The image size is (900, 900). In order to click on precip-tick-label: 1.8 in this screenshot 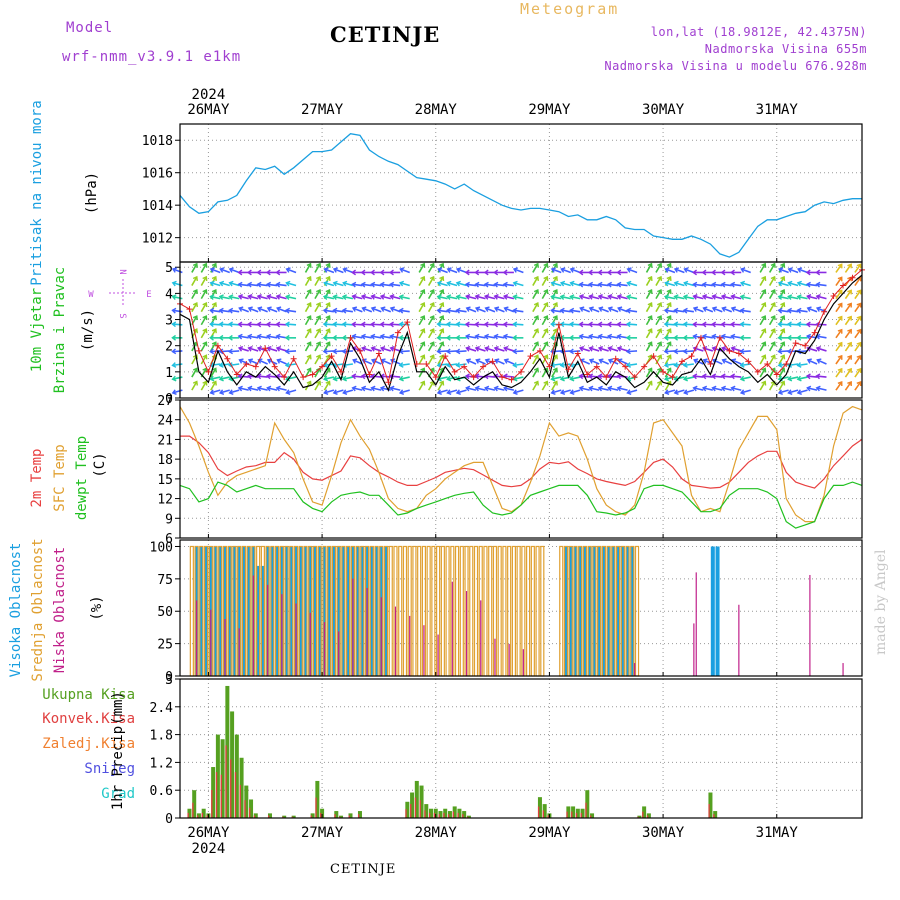, I will do `click(161, 736)`.